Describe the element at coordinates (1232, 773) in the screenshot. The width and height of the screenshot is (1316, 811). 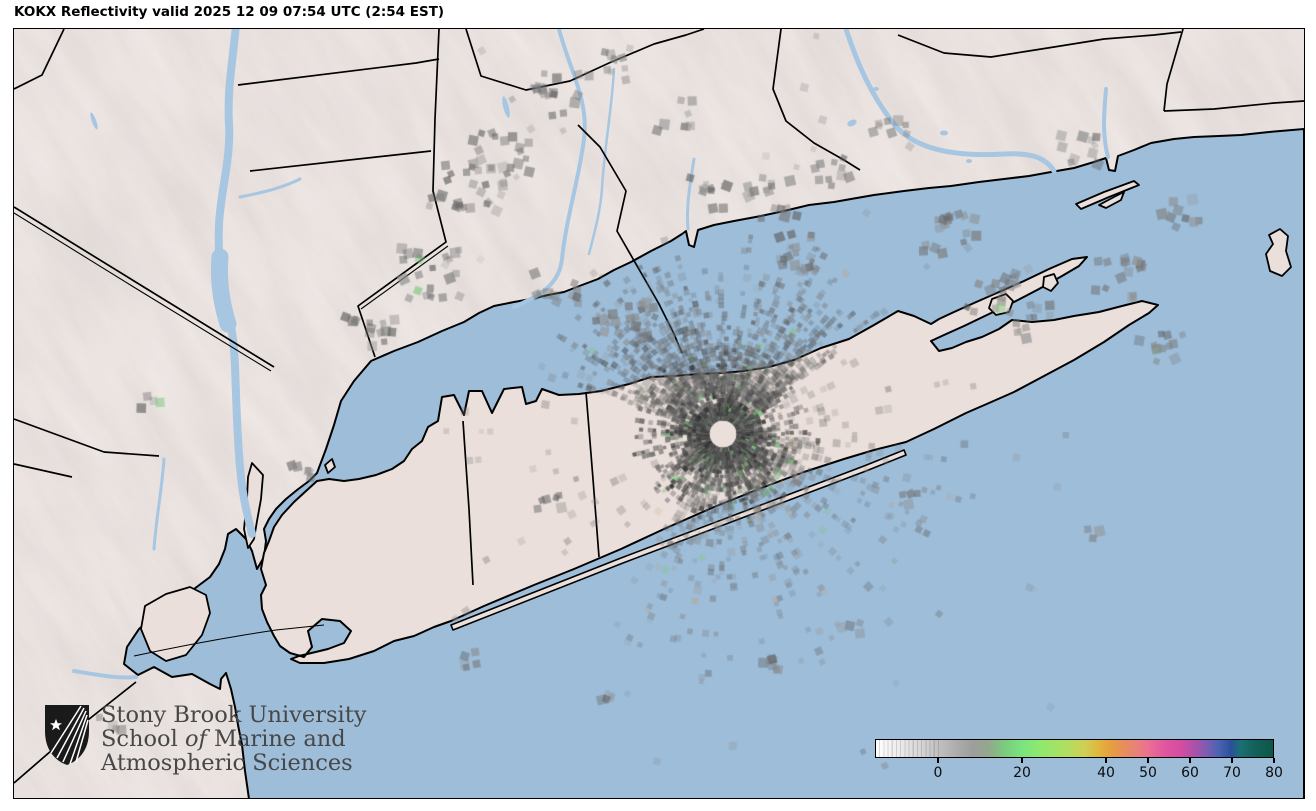
I see `colorbar-tick-label: 70` at that location.